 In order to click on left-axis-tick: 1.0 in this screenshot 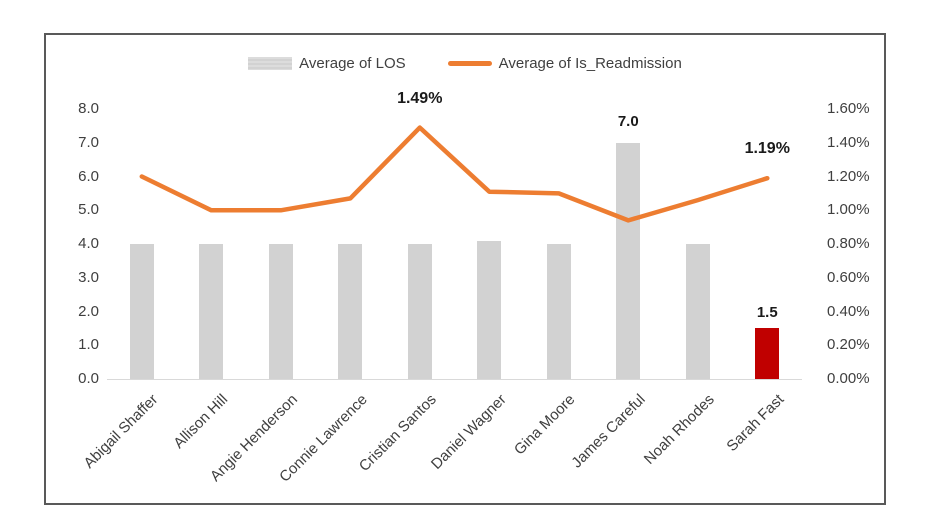, I will do `click(88, 345)`.